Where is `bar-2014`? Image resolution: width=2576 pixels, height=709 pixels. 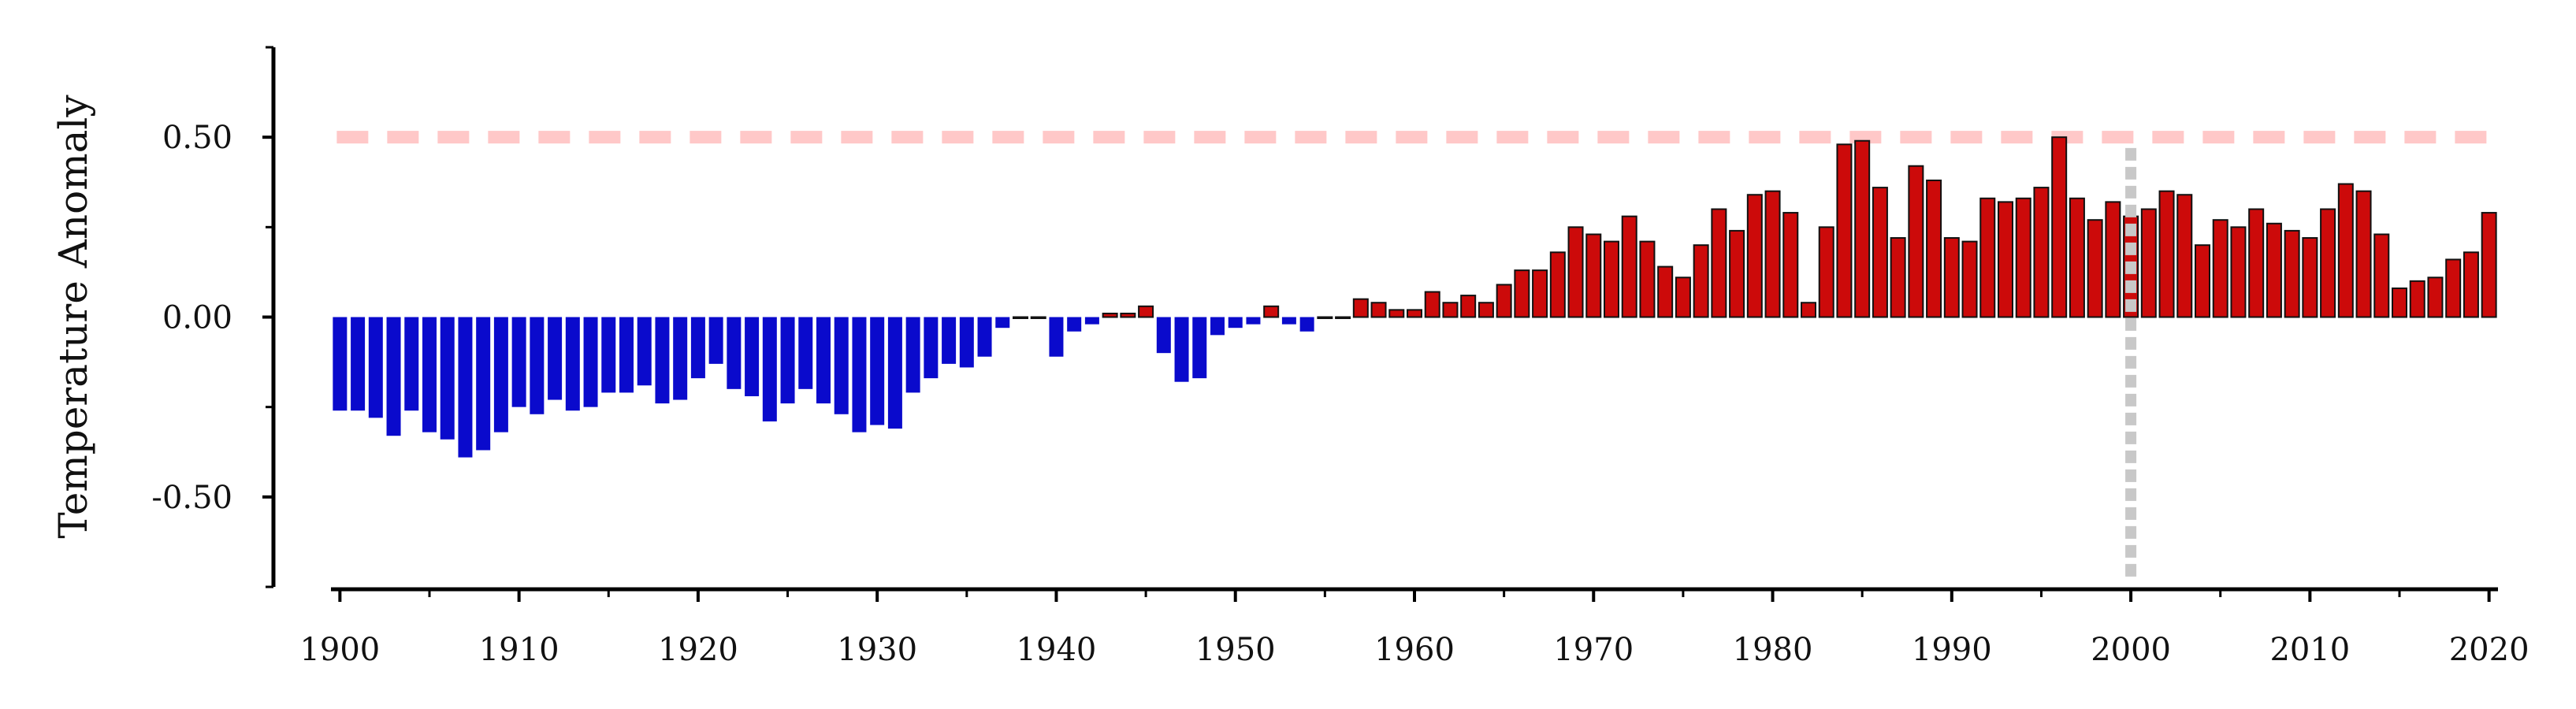 bar-2014 is located at coordinates (2381, 275).